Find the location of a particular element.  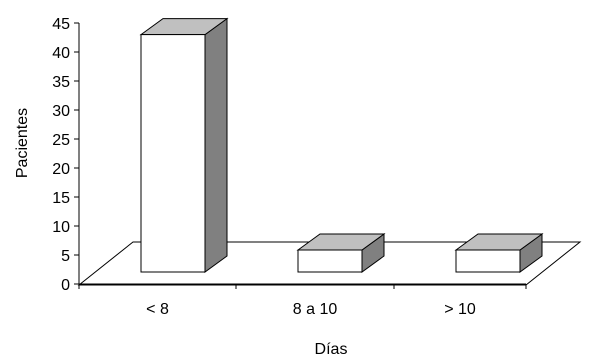

floor-outline is located at coordinates (329, 263).